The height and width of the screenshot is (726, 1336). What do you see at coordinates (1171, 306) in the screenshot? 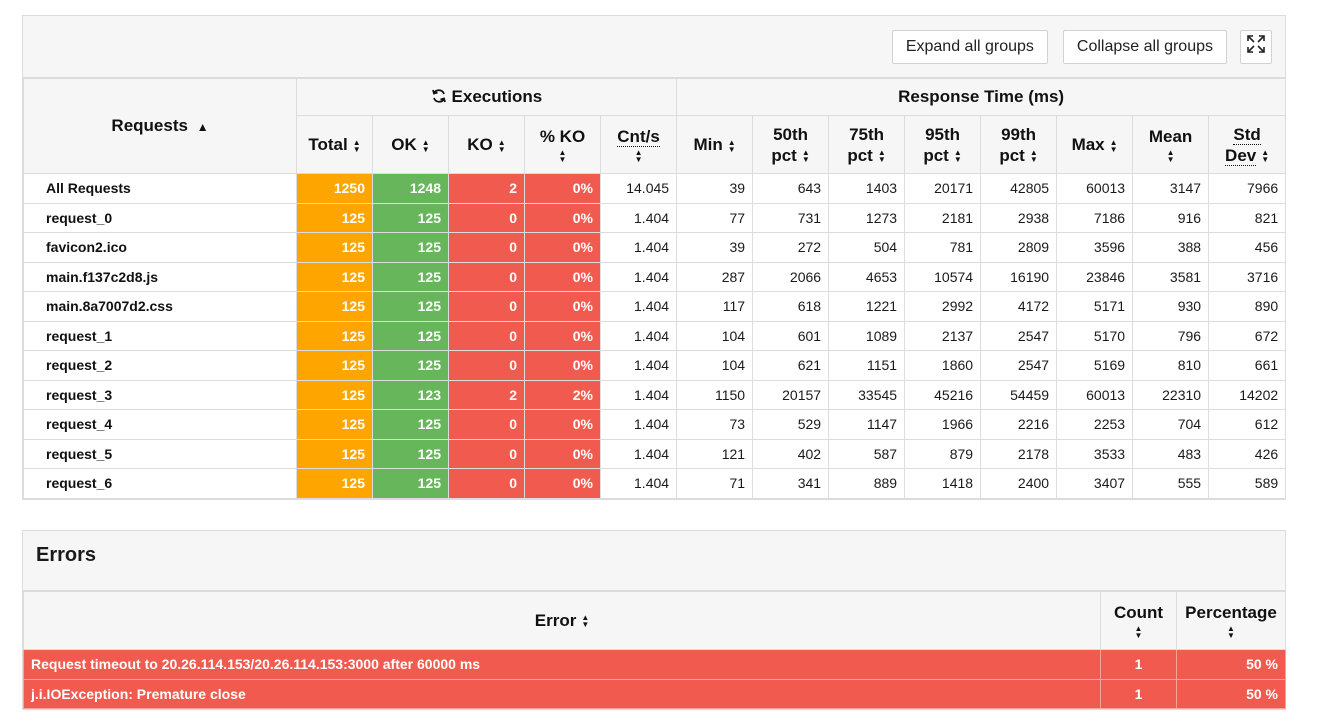
I see `mean-cell: 930` at bounding box center [1171, 306].